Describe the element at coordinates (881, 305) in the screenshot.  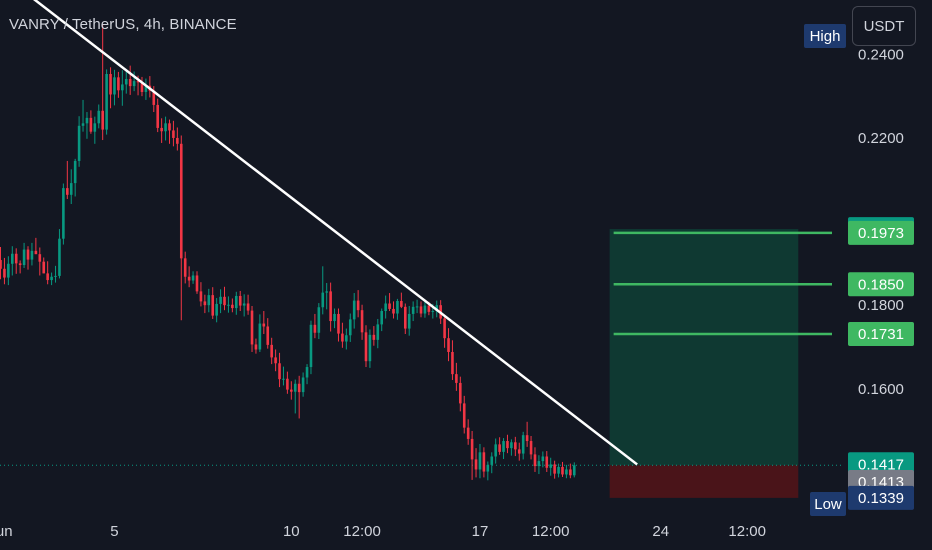
I see `y-axis-tick-label: 0.1800` at that location.